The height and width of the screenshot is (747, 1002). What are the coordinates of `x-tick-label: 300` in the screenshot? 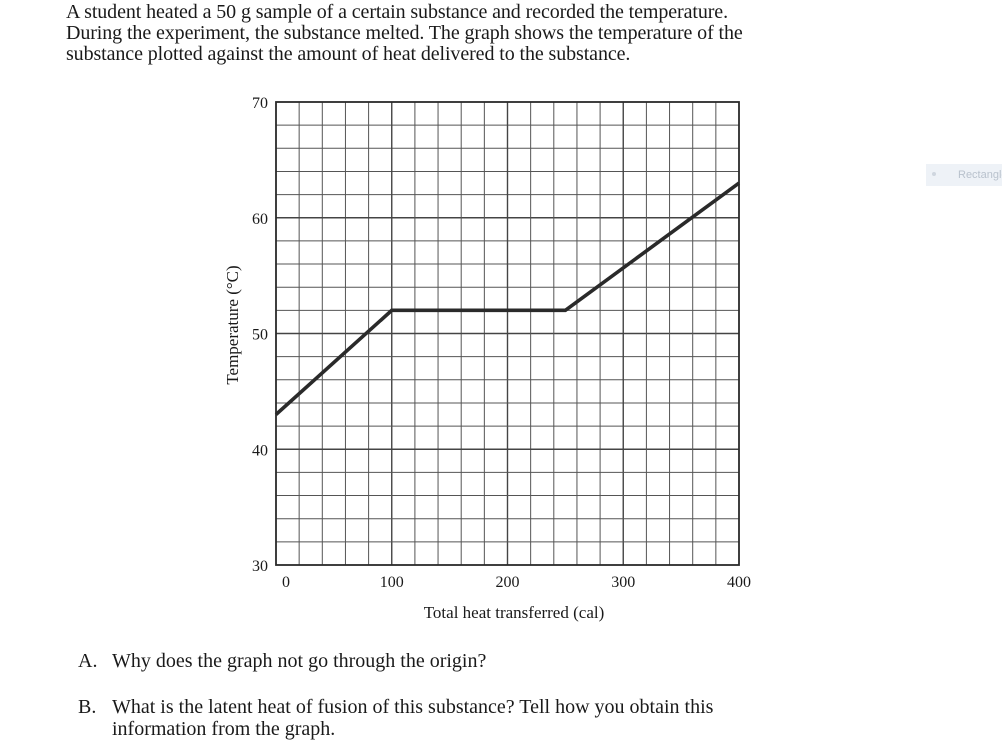 It's located at (623, 582).